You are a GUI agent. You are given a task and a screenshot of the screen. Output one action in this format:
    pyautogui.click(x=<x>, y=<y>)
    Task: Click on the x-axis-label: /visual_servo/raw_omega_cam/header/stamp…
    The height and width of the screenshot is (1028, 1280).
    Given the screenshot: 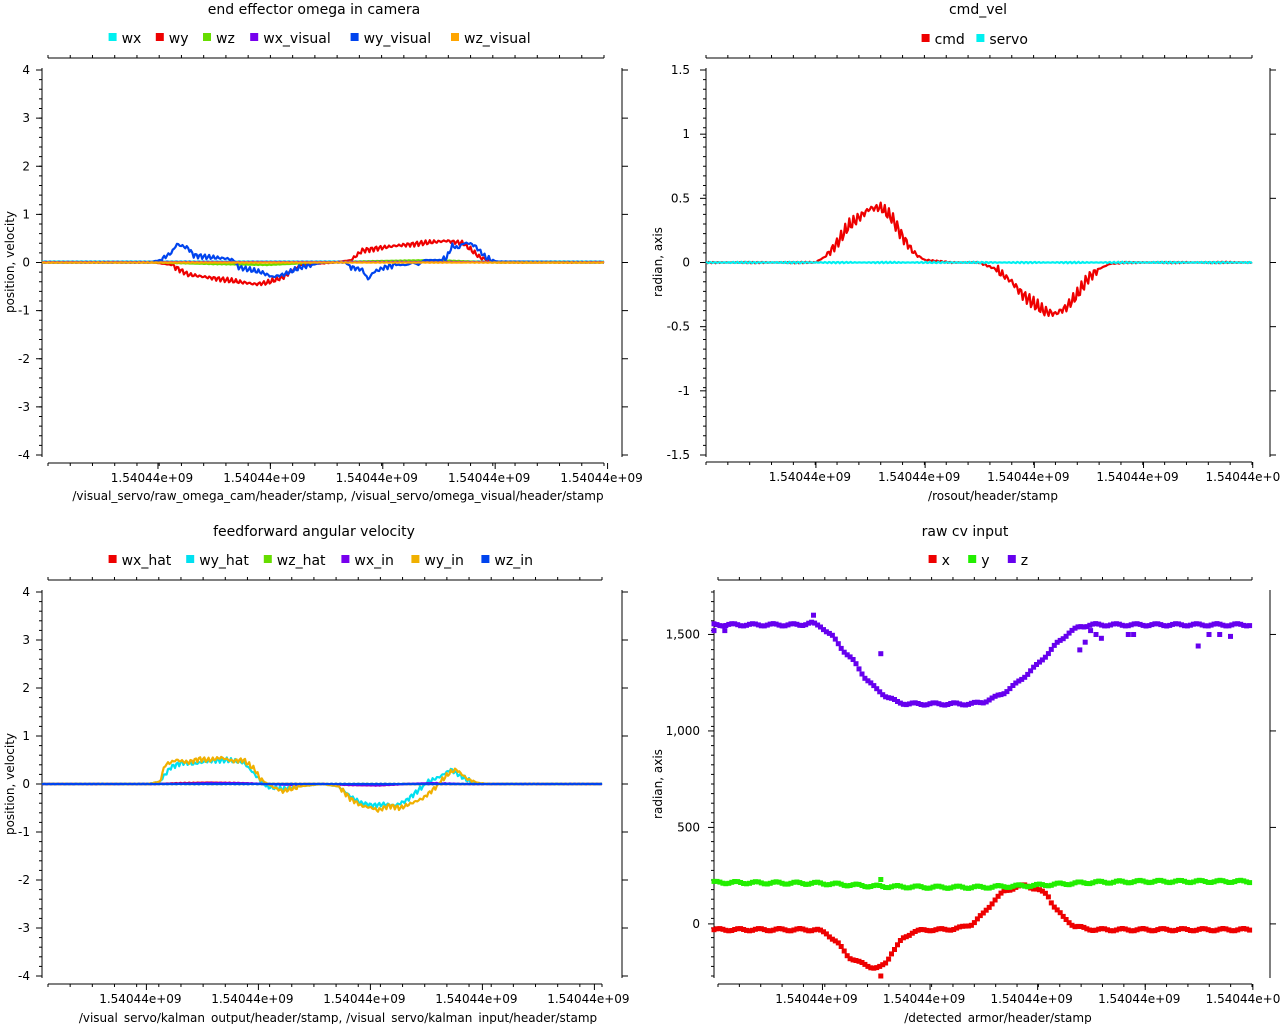 What is the action you would take?
    pyautogui.click(x=337, y=496)
    